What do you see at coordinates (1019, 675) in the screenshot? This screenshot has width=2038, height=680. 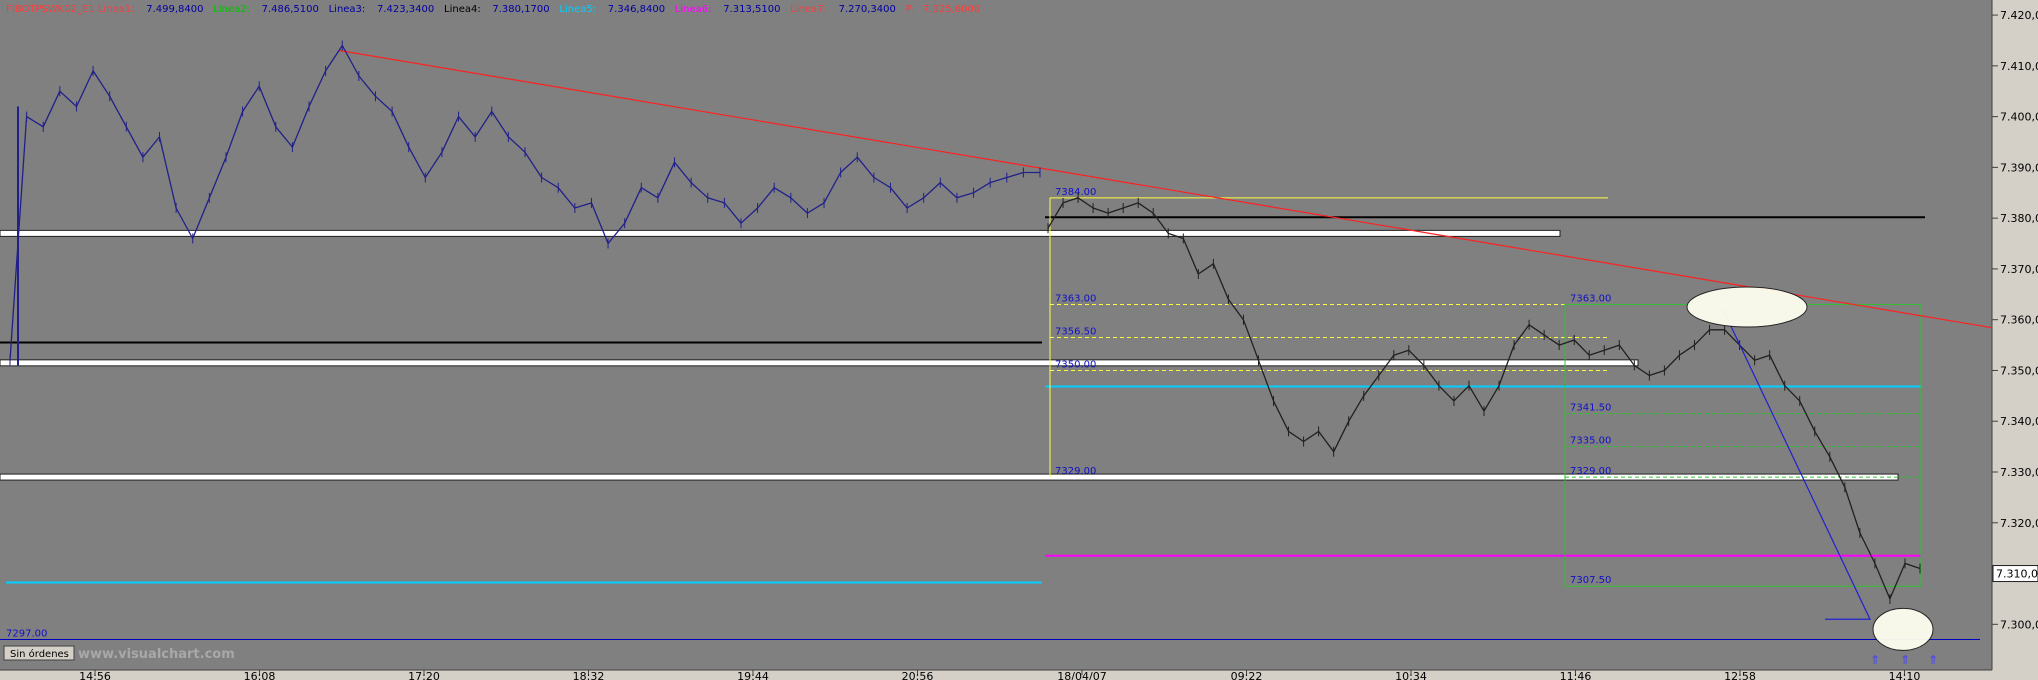 I see `bottom-axis-panel` at bounding box center [1019, 675].